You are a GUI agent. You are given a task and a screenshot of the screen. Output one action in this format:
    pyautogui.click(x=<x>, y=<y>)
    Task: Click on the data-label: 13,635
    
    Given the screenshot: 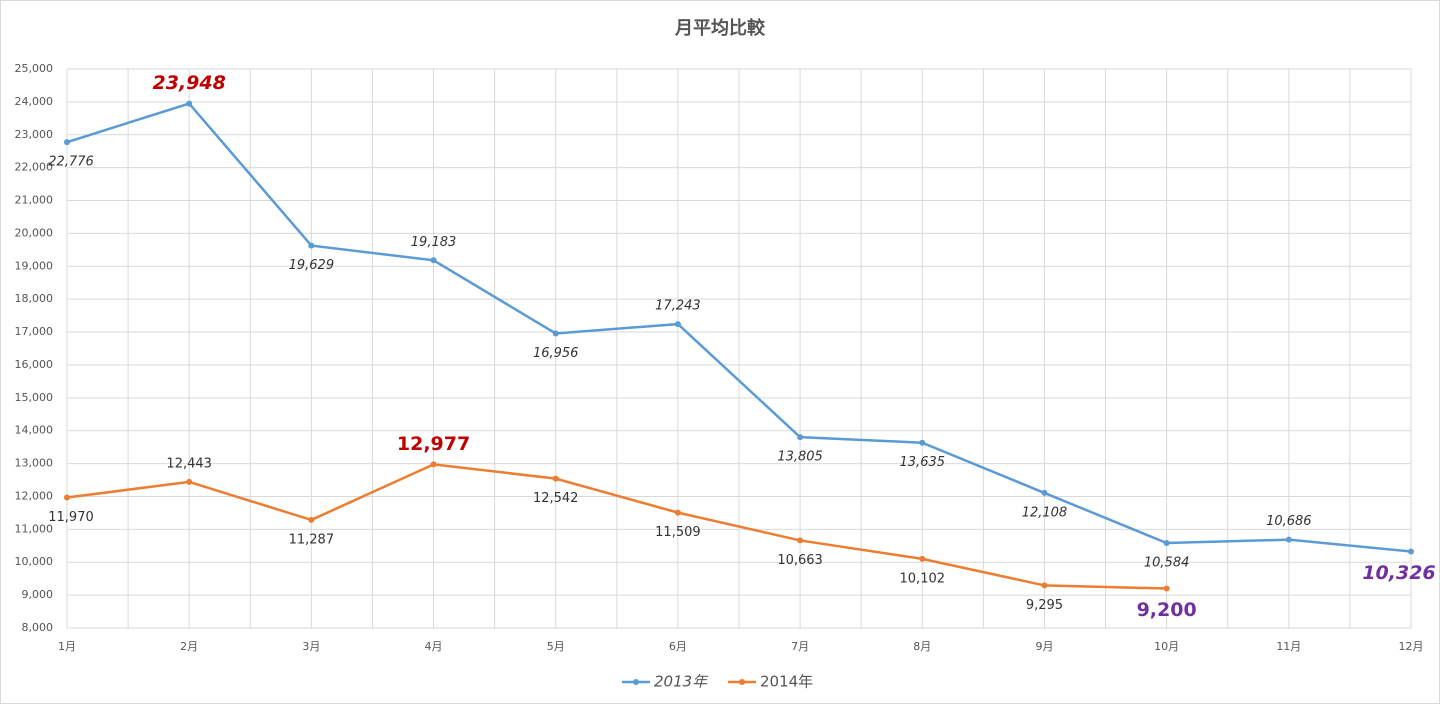 What is the action you would take?
    pyautogui.click(x=923, y=462)
    